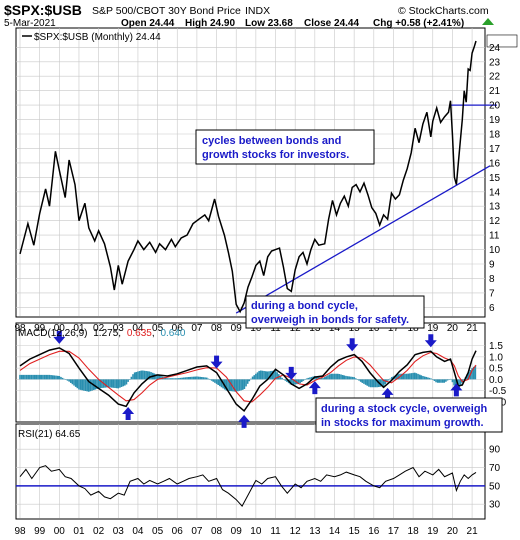 This screenshot has height=540, width=520. Describe the element at coordinates (60, 531) in the screenshot. I see `x-tick-label: 00` at that location.